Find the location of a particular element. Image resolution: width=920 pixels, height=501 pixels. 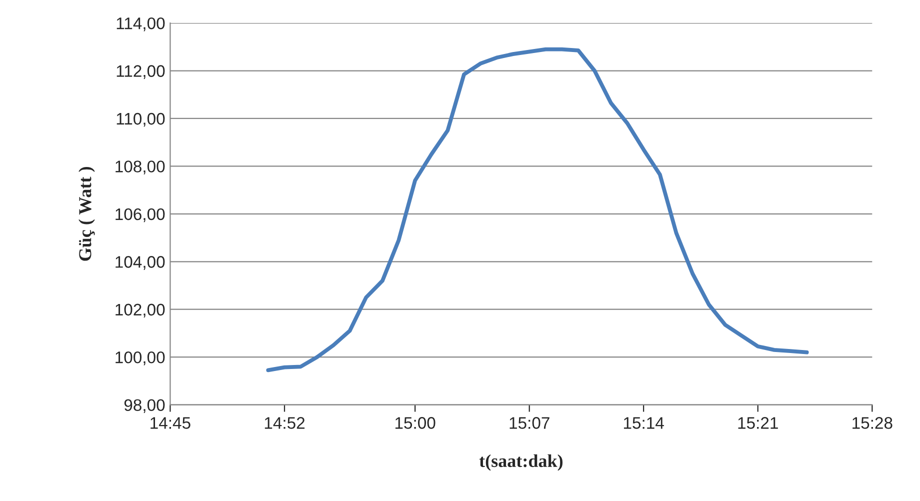

x-tick-label: 14:52 is located at coordinates (284, 423).